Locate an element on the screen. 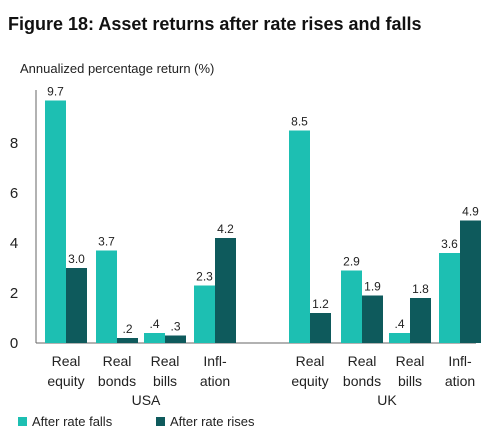  y-tick-label: 8 is located at coordinates (14, 143).